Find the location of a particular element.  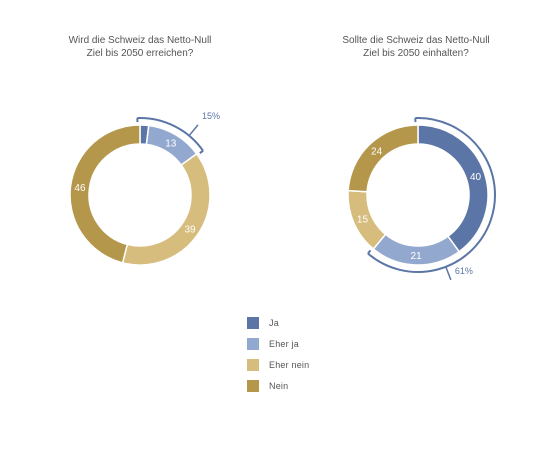

legend-item-nein: Nein is located at coordinates (278, 386).